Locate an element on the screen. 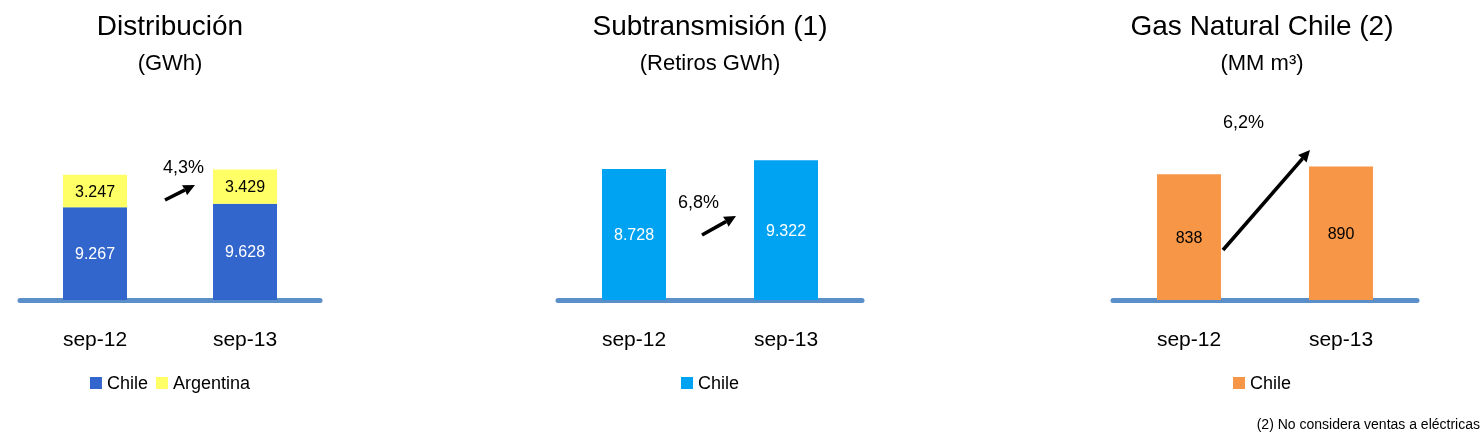  text: 6,2% is located at coordinates (1244, 122).